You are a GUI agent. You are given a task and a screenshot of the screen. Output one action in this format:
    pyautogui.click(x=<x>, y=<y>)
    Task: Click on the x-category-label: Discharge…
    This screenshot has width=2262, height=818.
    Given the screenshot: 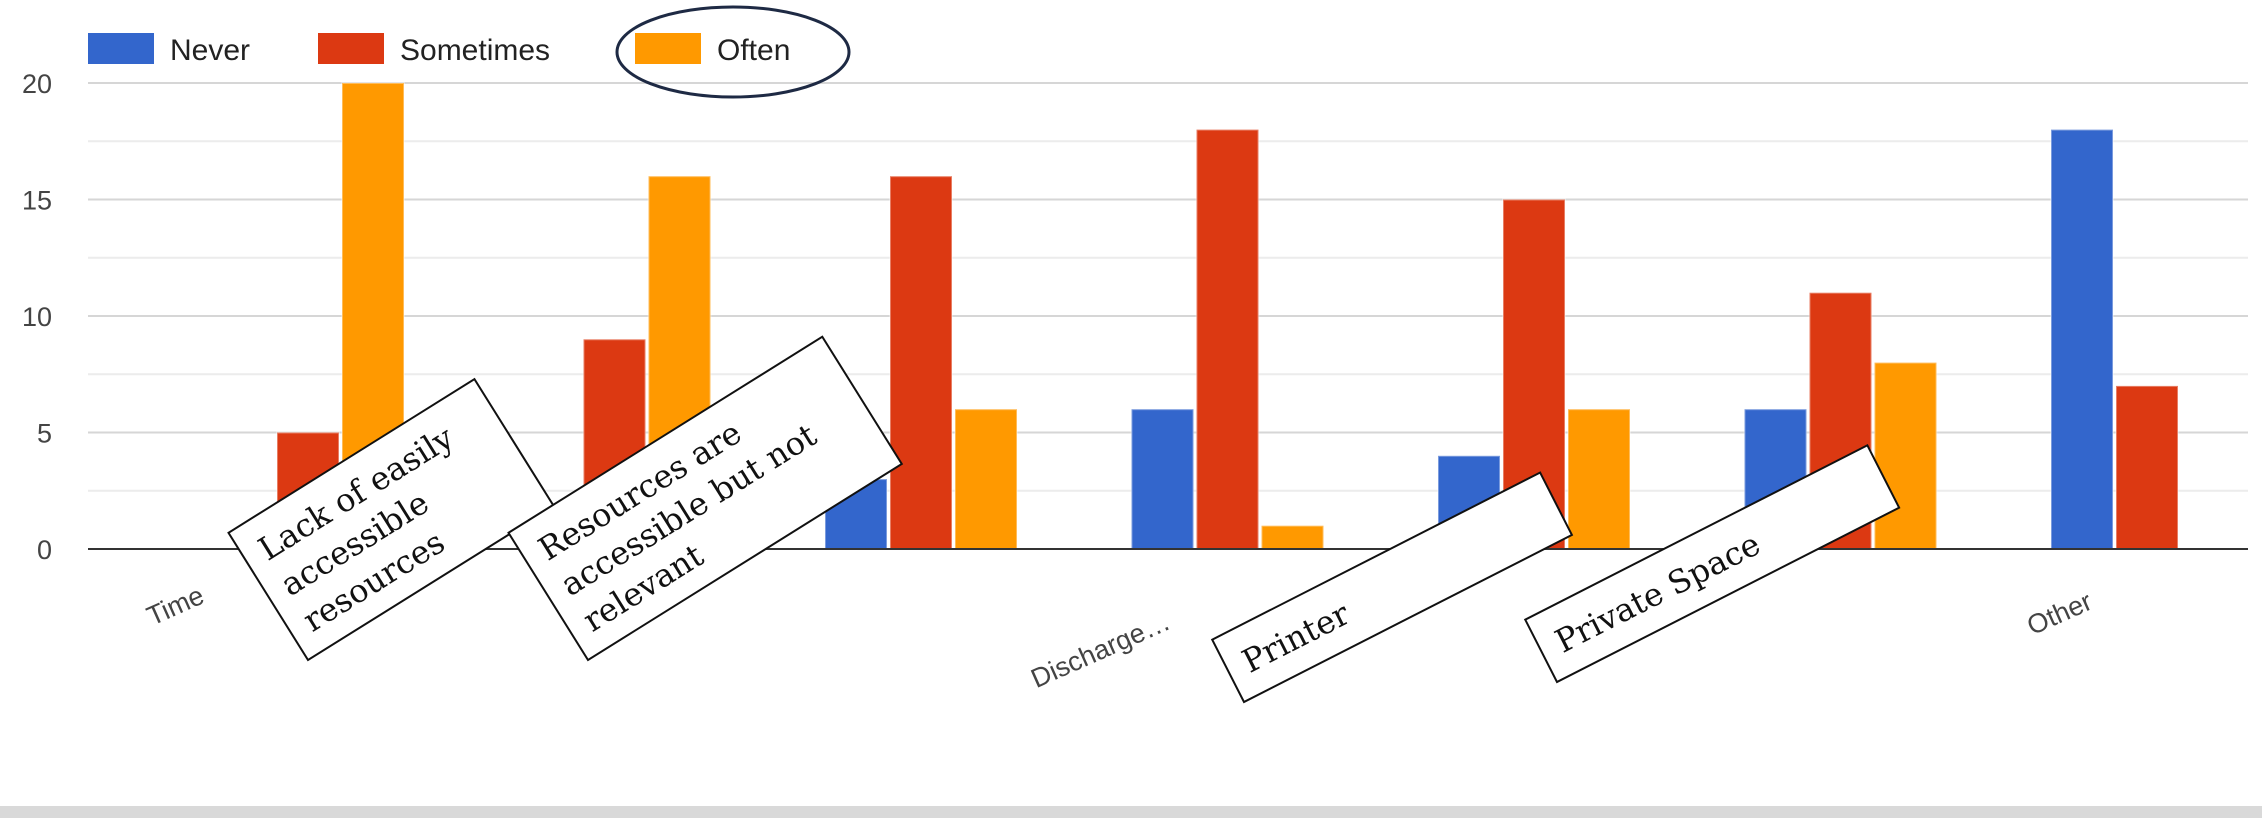 What is the action you would take?
    pyautogui.click(x=1101, y=650)
    